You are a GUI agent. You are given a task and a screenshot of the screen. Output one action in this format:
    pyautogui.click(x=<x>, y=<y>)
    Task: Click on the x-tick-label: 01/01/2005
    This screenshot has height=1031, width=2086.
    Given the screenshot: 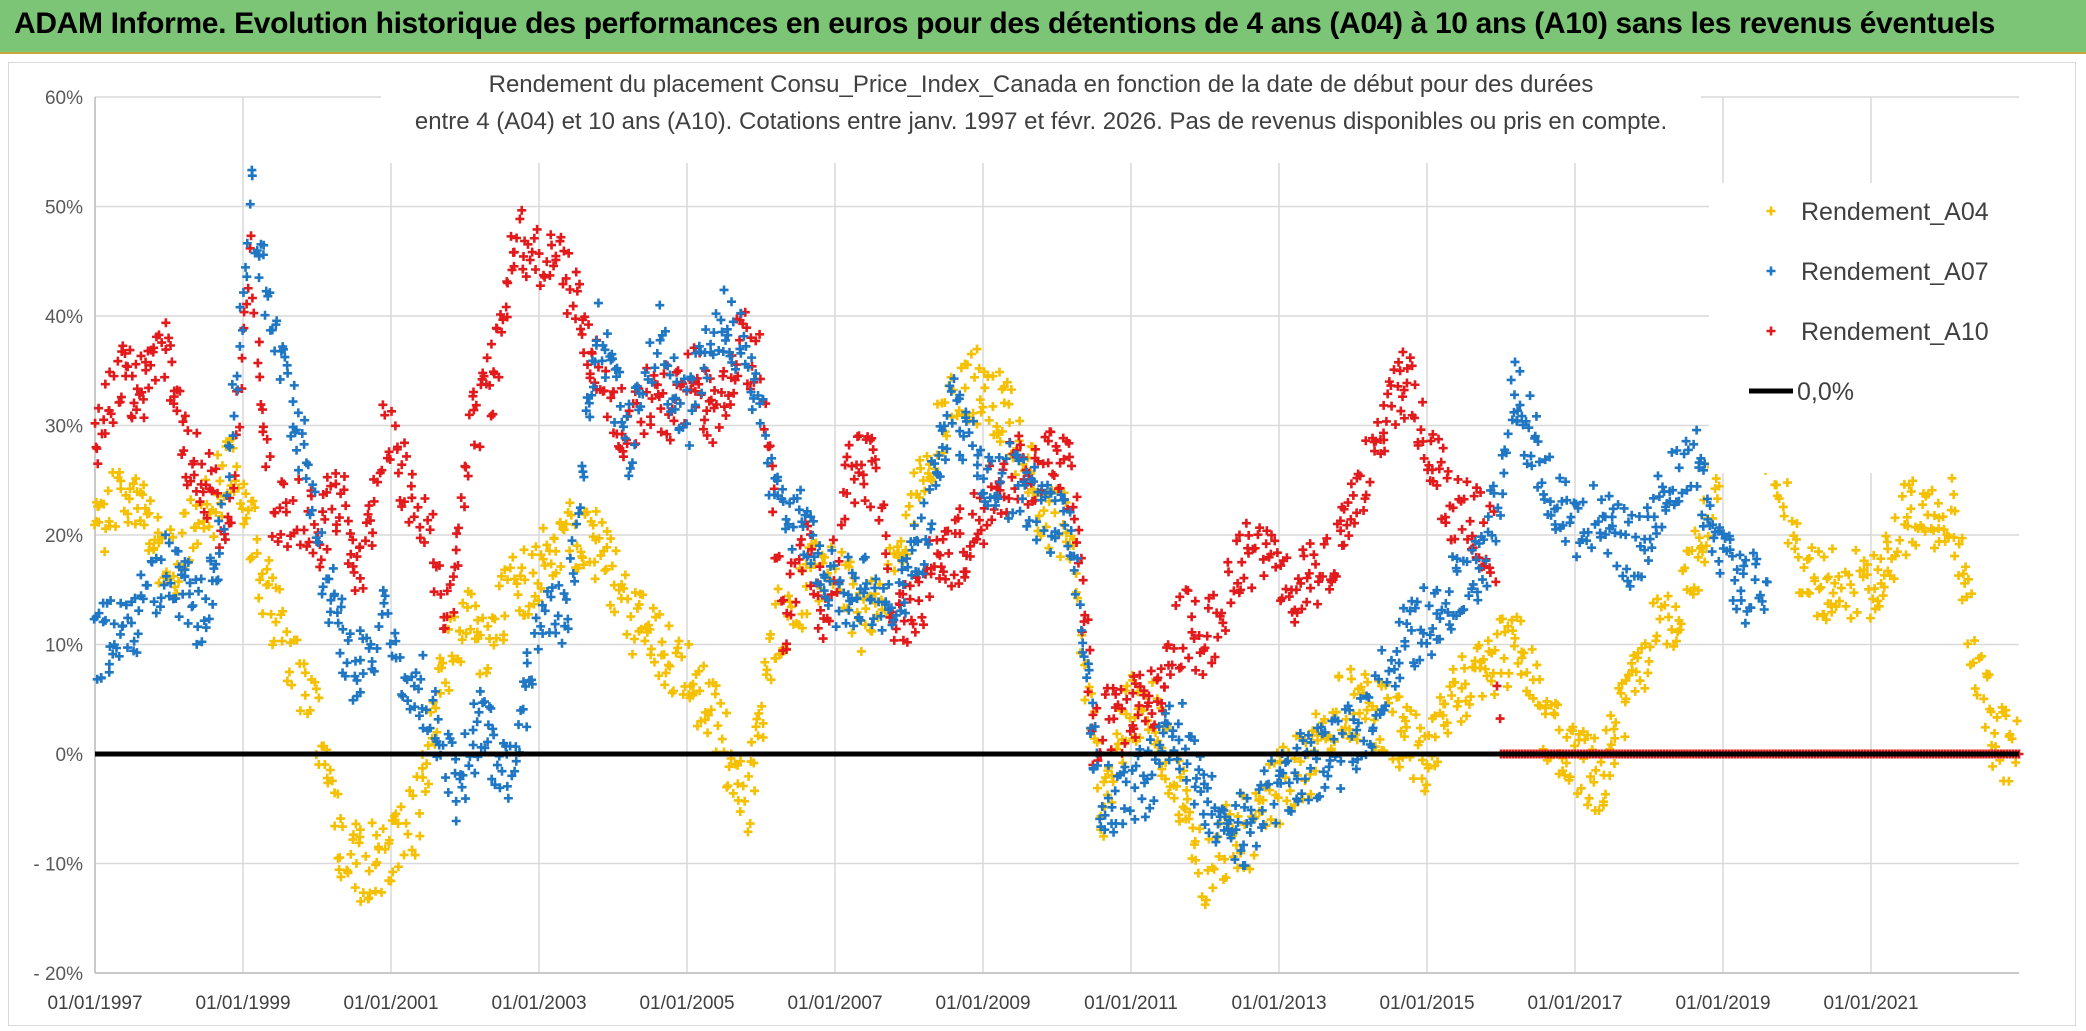 What is the action you would take?
    pyautogui.click(x=686, y=1003)
    